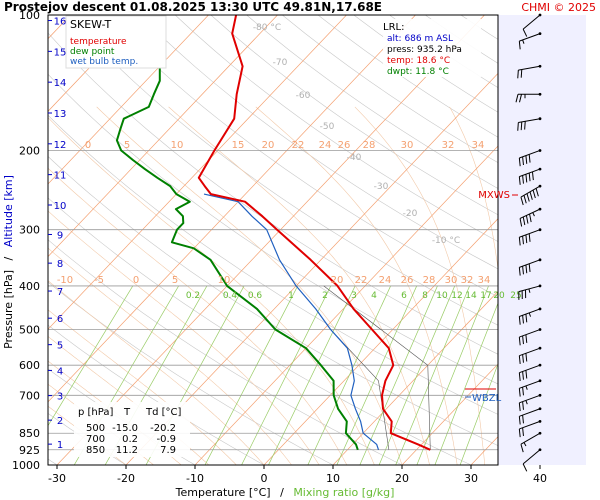 This screenshot has width=600, height=500. What do you see at coordinates (29, 365) in the screenshot?
I see `pressure-tick: 600` at bounding box center [29, 365].